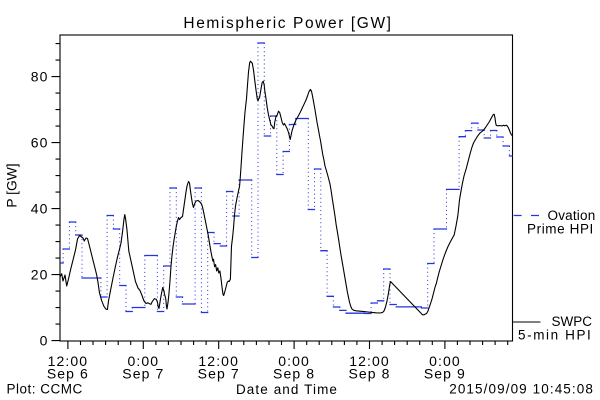 The height and width of the screenshot is (400, 600). What do you see at coordinates (521, 389) in the screenshot?
I see `svg-text: 2015/09/09 10:45:08` at bounding box center [521, 389].